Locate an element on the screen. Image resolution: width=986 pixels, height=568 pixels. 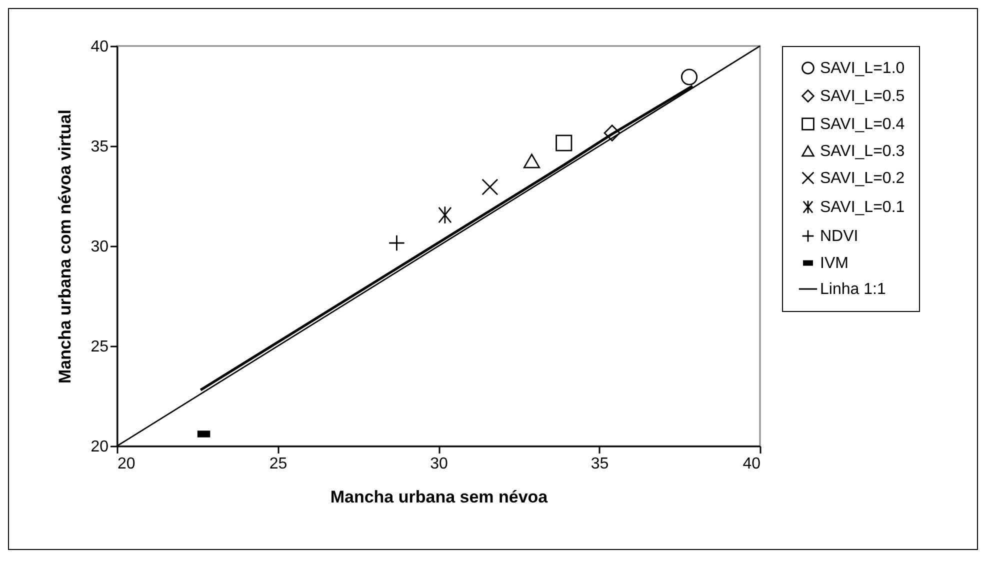
legend-label: NDVI is located at coordinates (839, 236).